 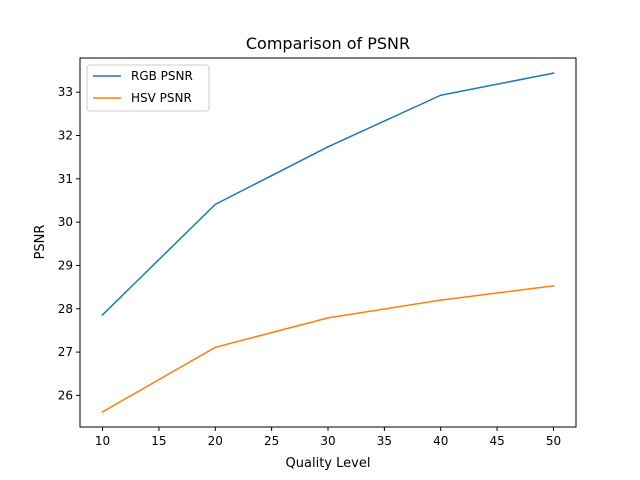 What do you see at coordinates (327, 441) in the screenshot?
I see `x-tick-label: 30` at bounding box center [327, 441].